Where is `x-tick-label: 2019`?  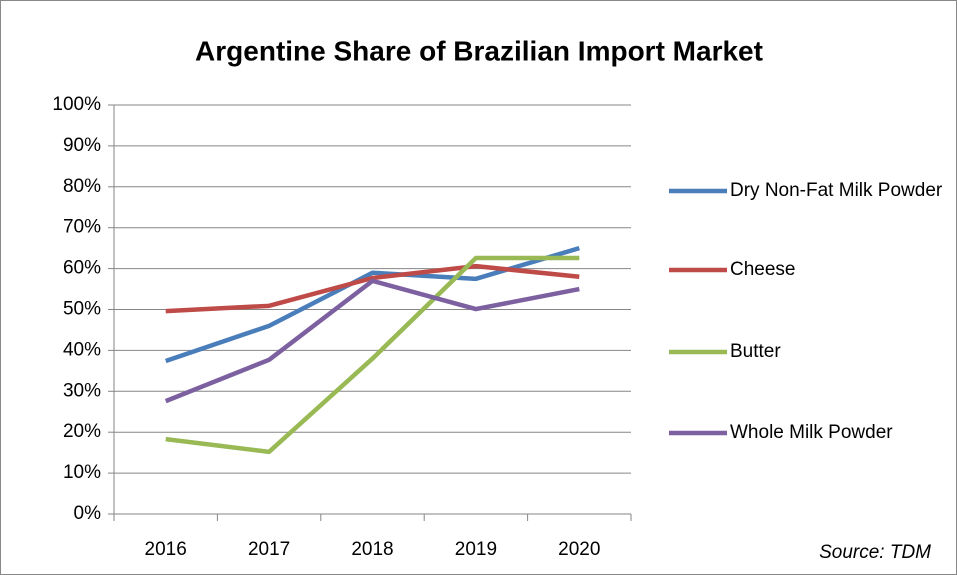 x-tick-label: 2019 is located at coordinates (476, 549).